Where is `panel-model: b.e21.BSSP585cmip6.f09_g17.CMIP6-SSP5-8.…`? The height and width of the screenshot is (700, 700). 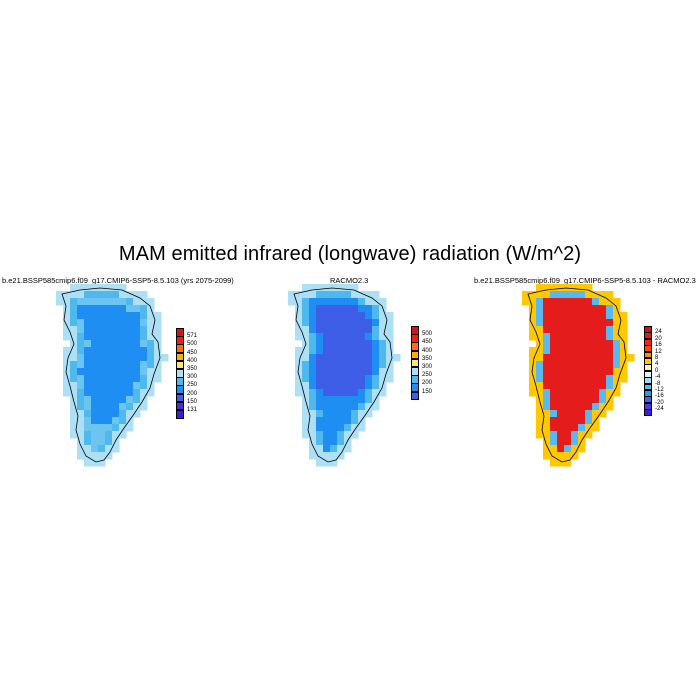 panel-model: b.e21.BSSP585cmip6.f09_g17.CMIP6-SSP5-8.… is located at coordinates (120, 376).